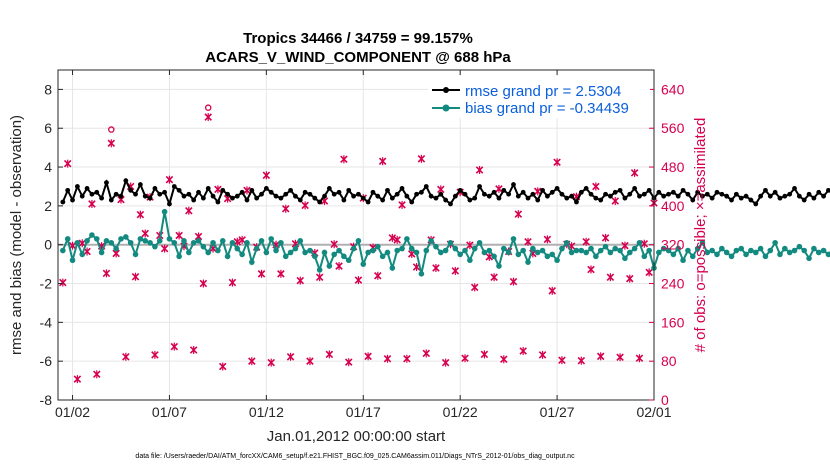  What do you see at coordinates (445, 192) in the screenshot?
I see `rmse-series` at bounding box center [445, 192].